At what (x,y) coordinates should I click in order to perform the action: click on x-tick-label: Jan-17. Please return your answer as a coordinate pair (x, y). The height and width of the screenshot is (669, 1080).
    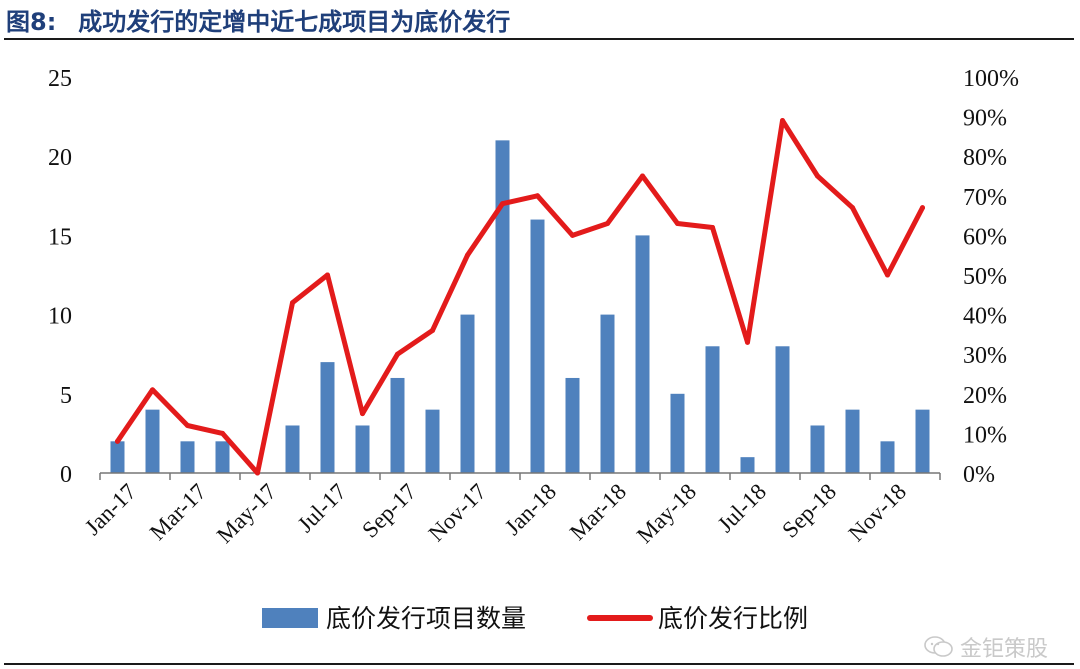
    Looking at the image, I should click on (110, 509).